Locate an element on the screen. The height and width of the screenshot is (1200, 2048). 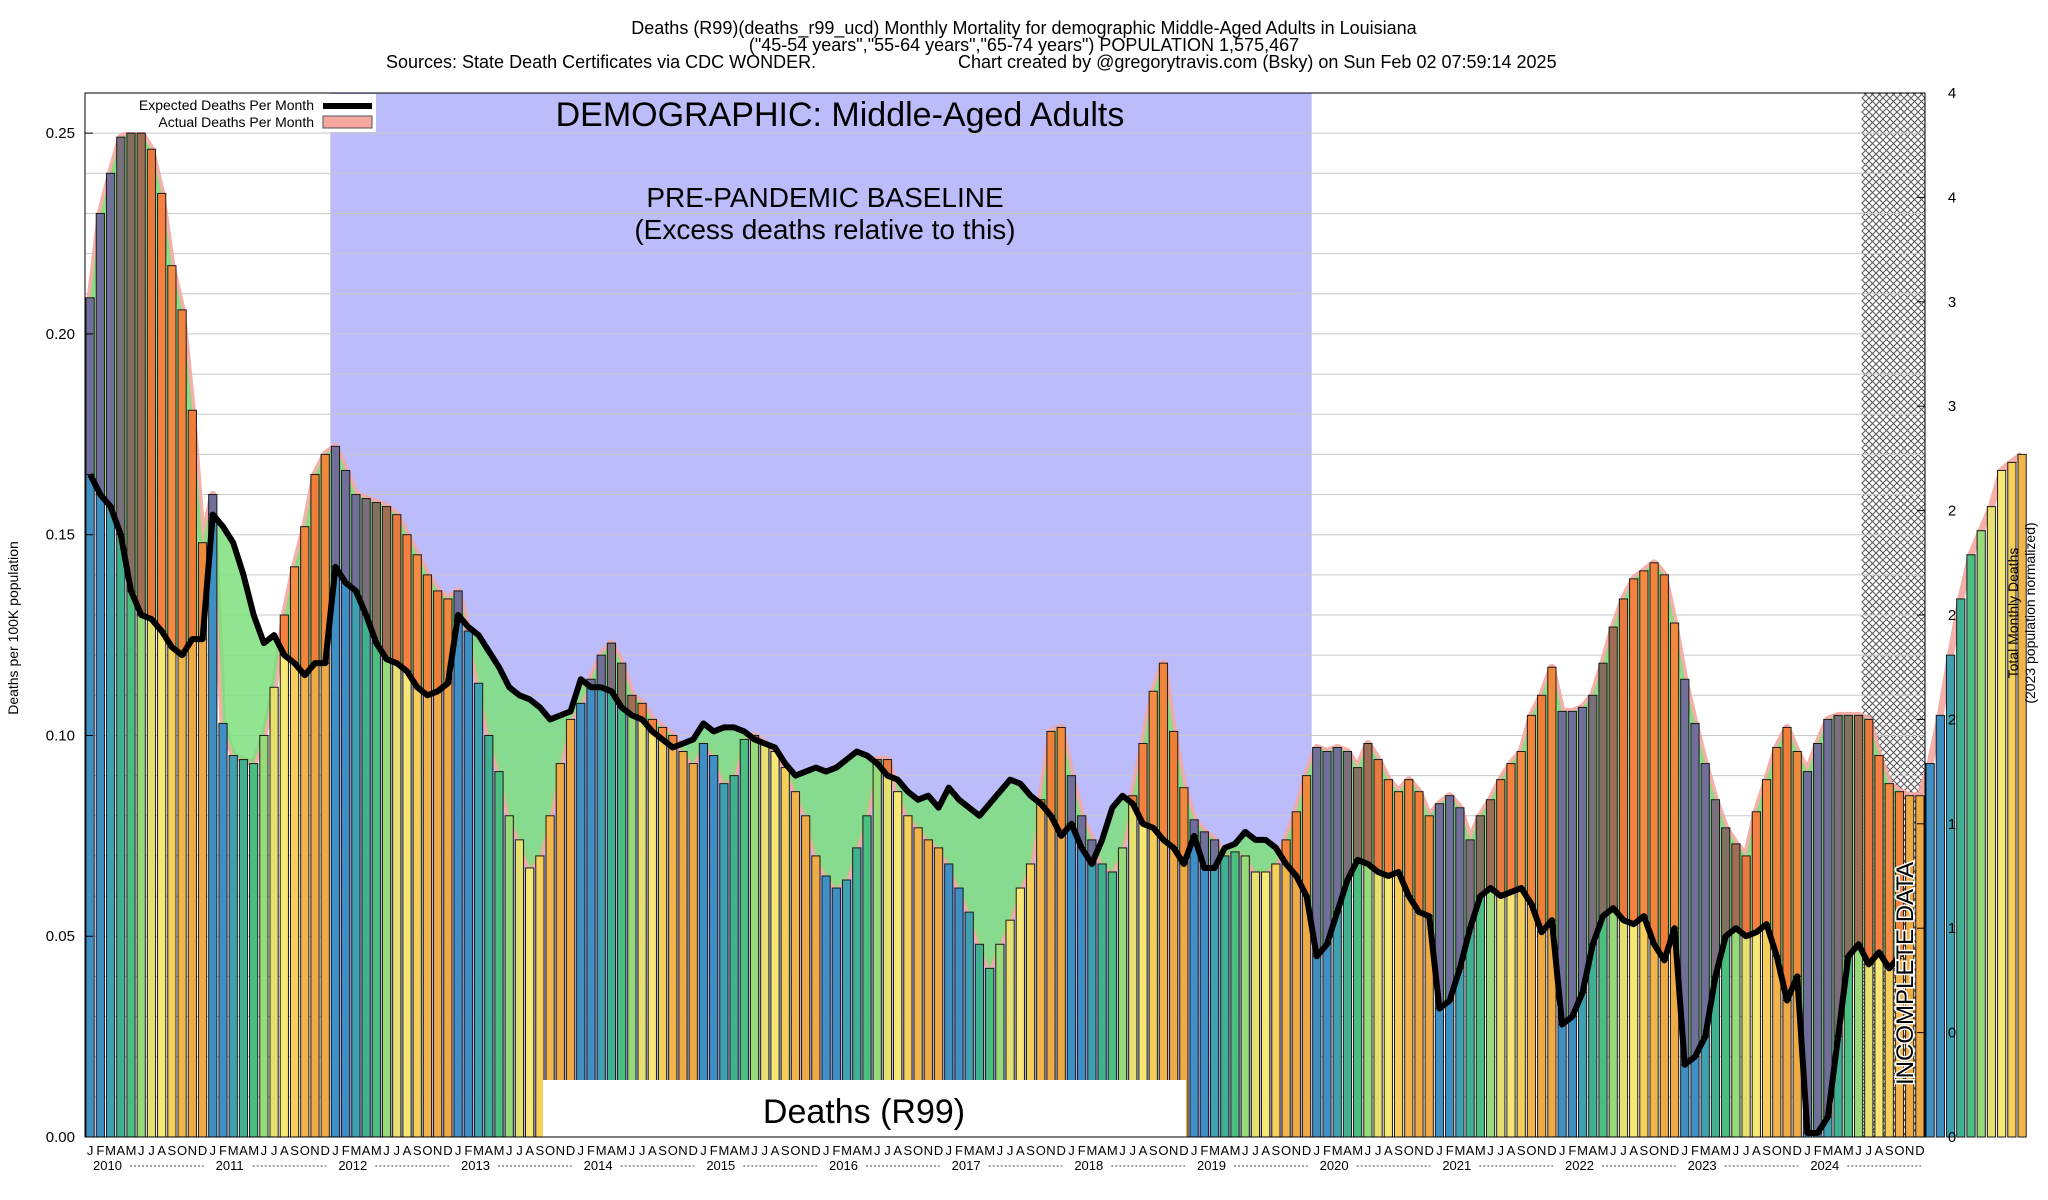
legend-item-actual: Actual Deaths Per Month is located at coordinates (236, 122).